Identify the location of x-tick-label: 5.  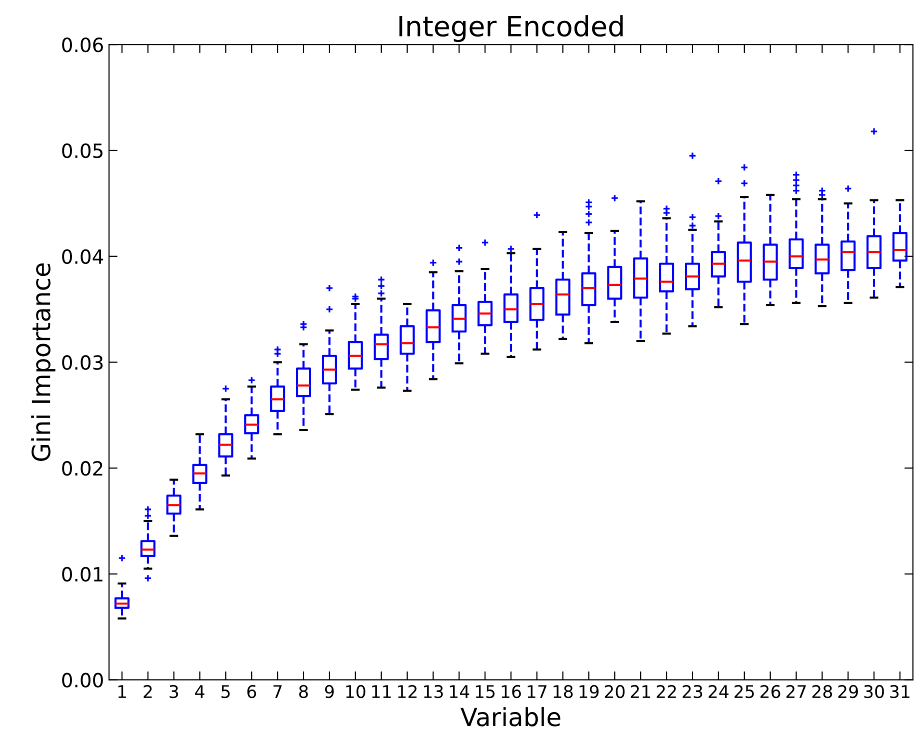
(226, 691).